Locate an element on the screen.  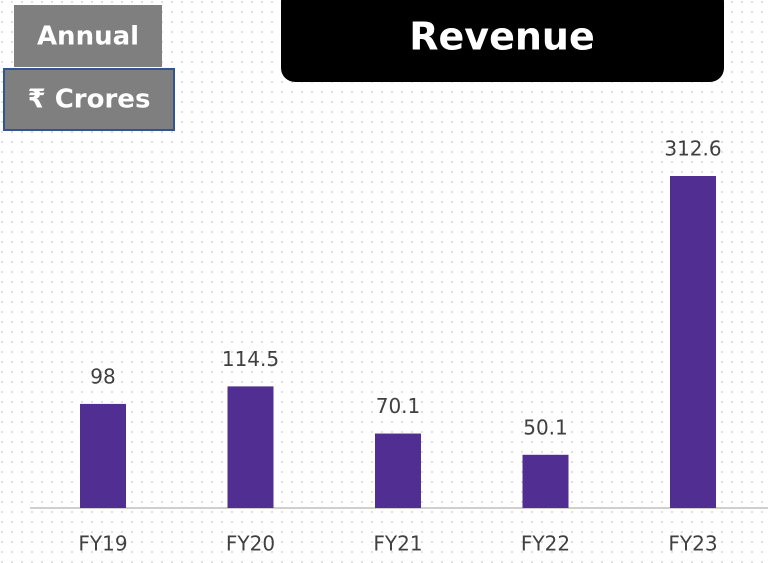
unit-label: ₹ Crores is located at coordinates (89, 100).